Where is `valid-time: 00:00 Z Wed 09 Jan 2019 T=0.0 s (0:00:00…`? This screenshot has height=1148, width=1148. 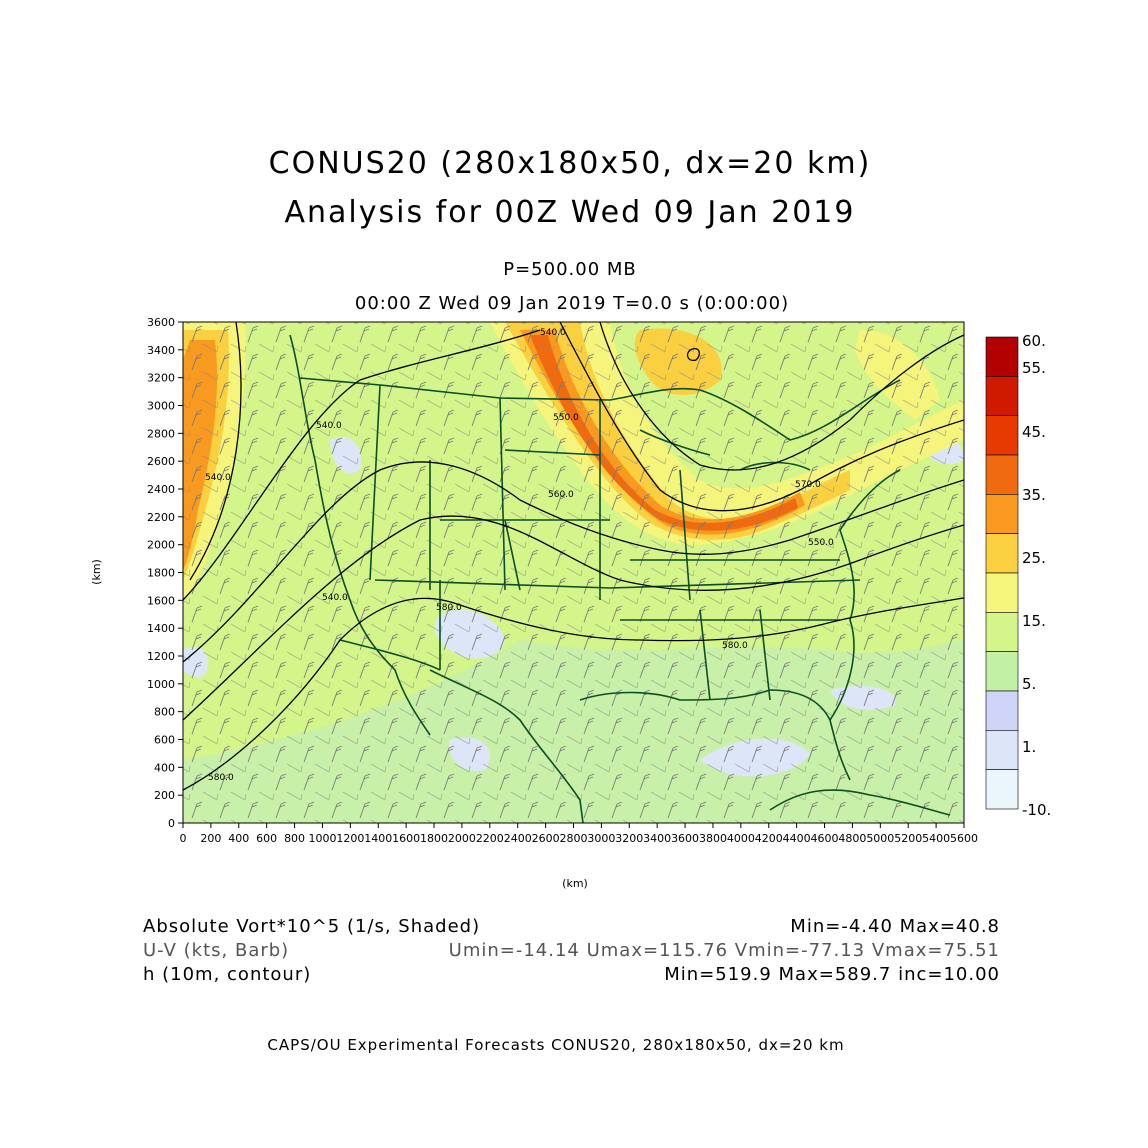 valid-time: 00:00 Z Wed 09 Jan 2019 T=0.0 s (0:00:00… is located at coordinates (572, 303).